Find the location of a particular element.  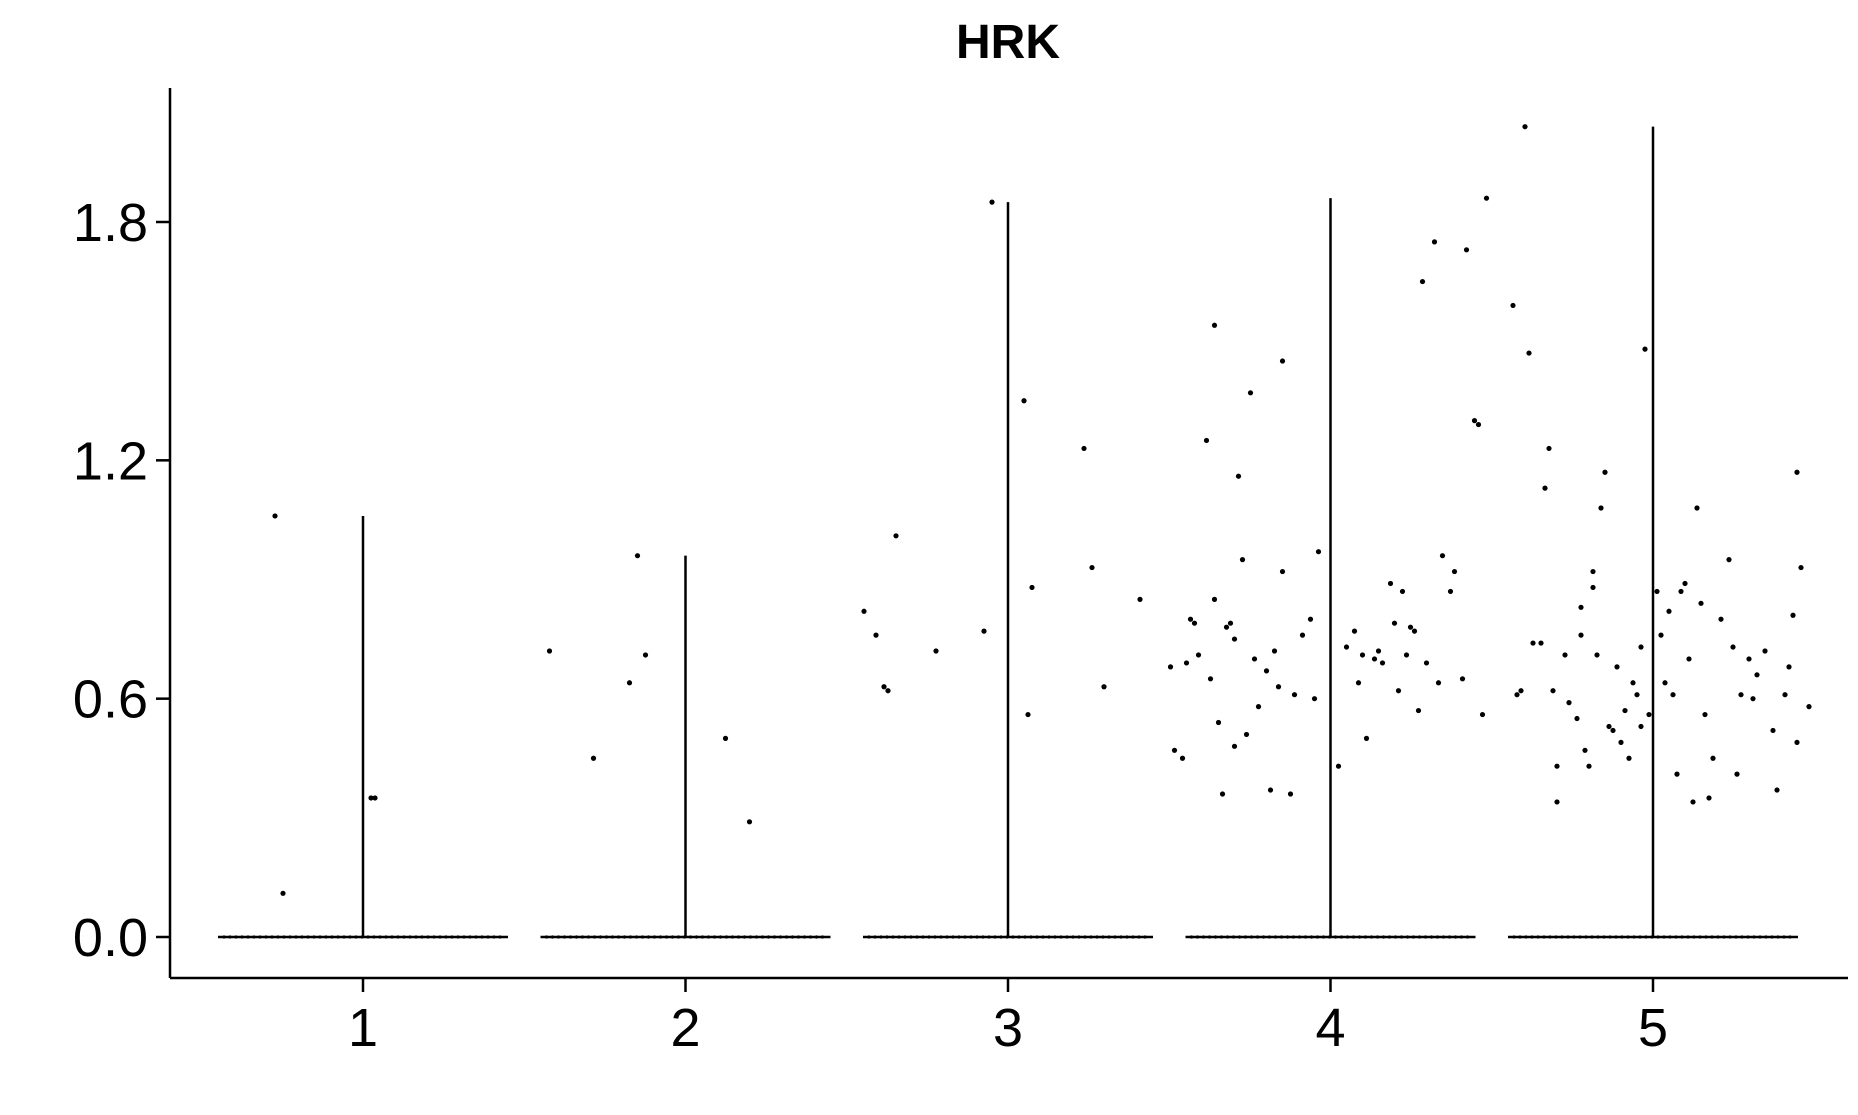

y-tick-label: 1.2 is located at coordinates (110, 461).